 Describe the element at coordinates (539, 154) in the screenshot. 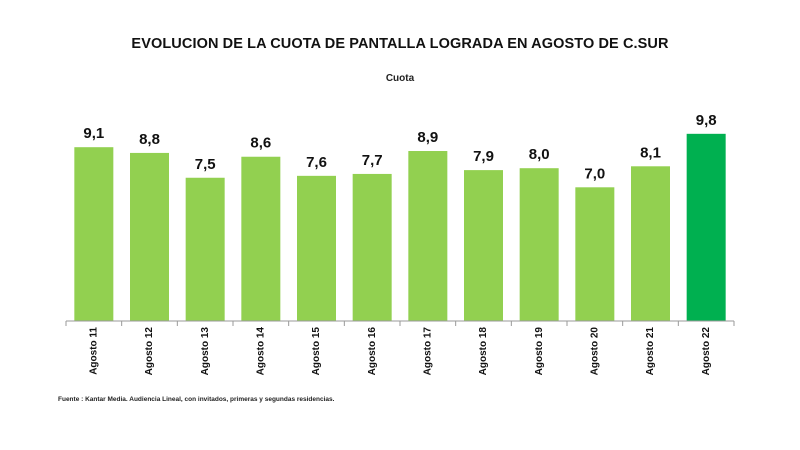

I see `value-label: 8,0` at that location.